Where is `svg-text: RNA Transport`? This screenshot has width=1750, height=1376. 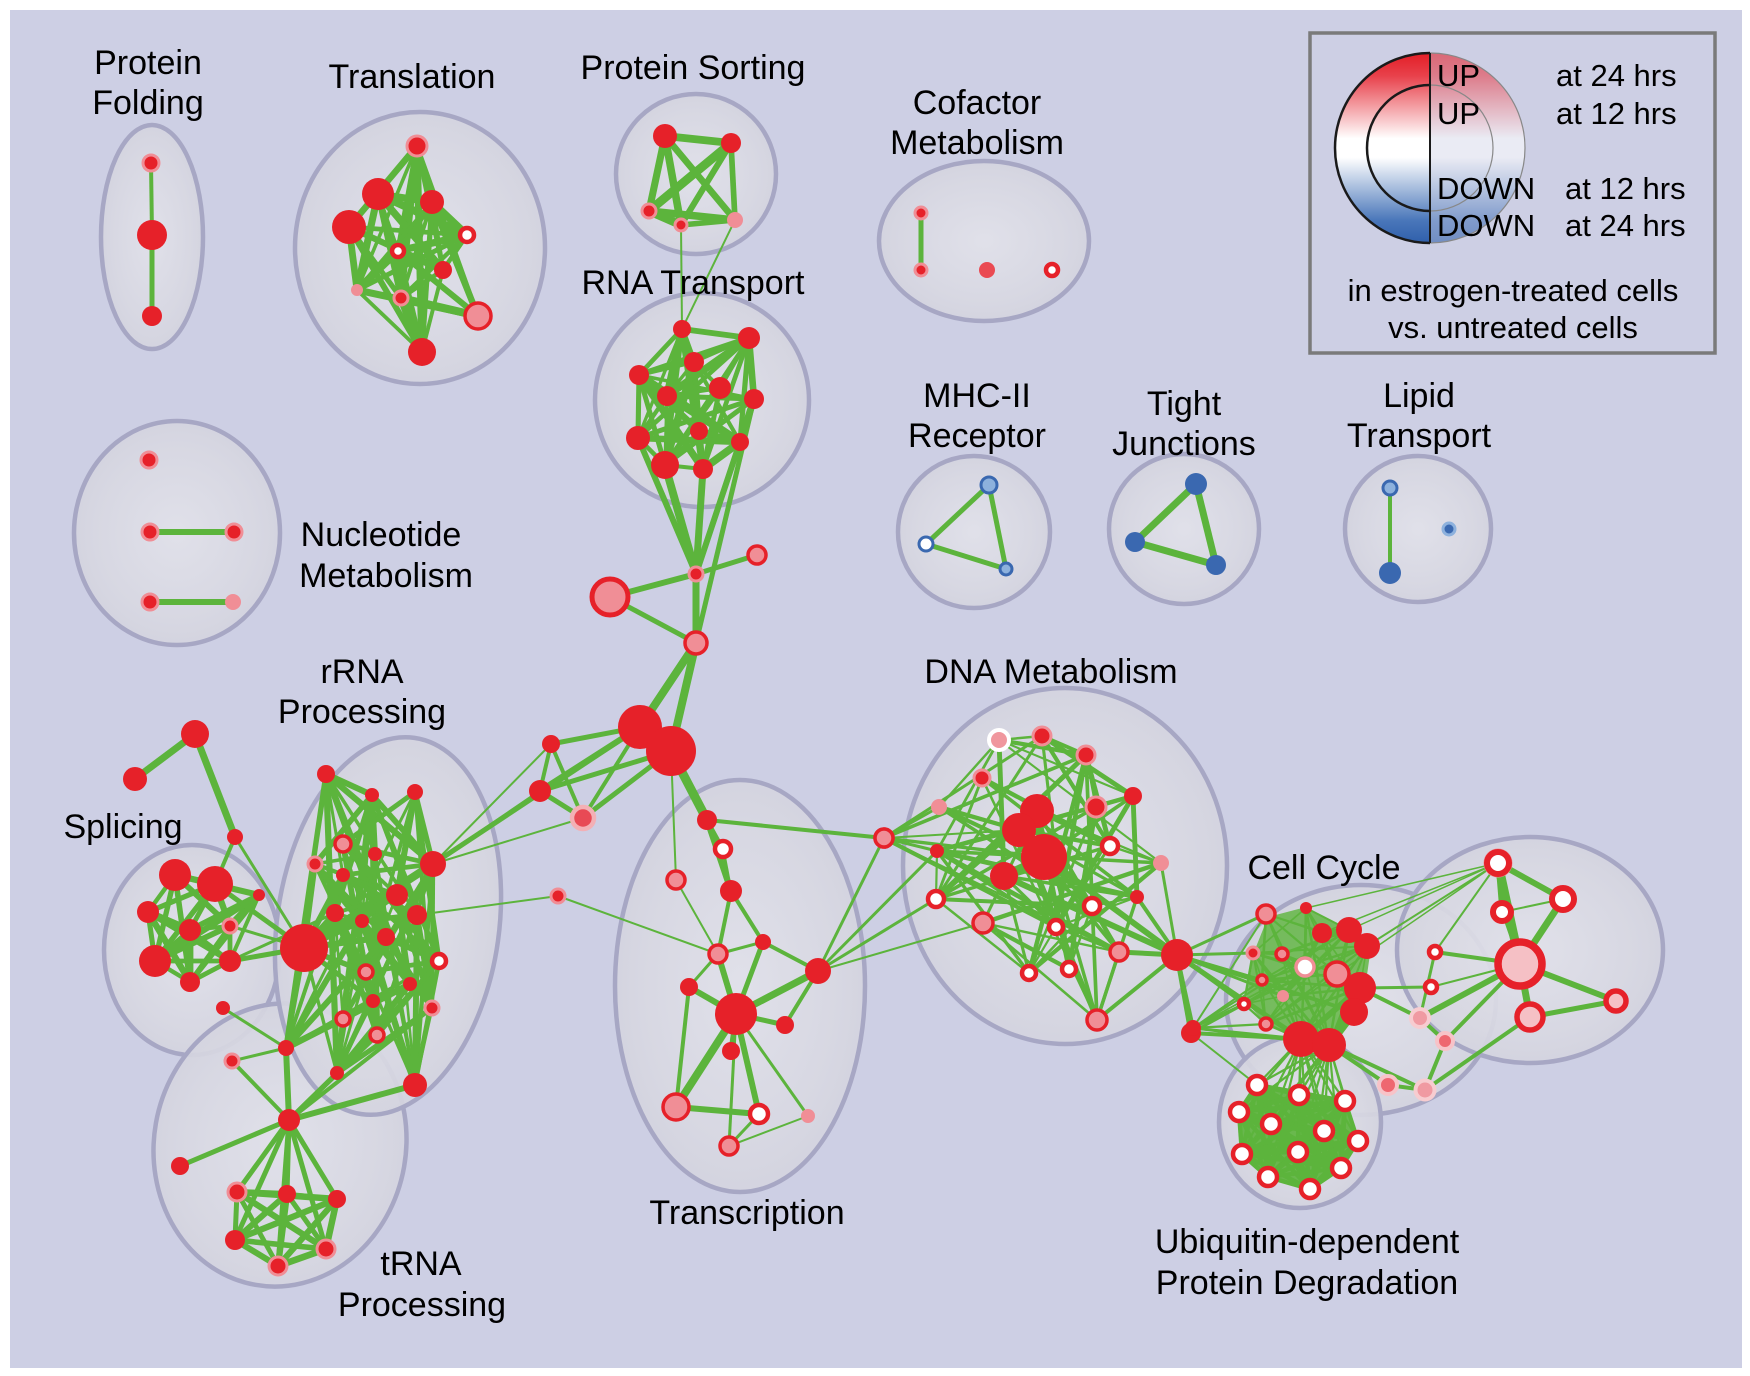
svg-text: RNA Transport is located at coordinates (694, 283).